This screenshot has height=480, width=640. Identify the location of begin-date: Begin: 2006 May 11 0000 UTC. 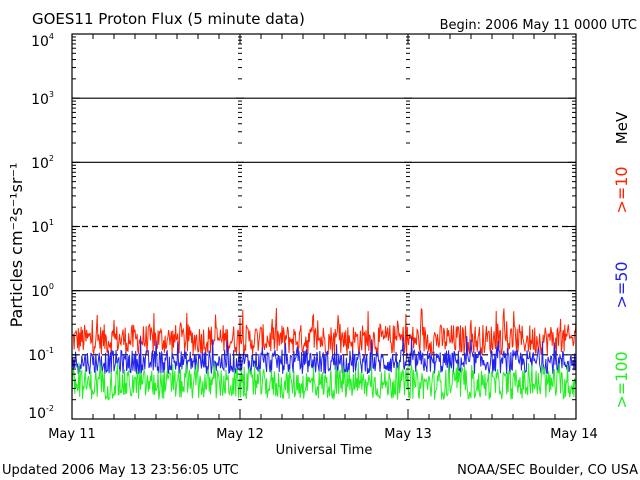
(538, 25).